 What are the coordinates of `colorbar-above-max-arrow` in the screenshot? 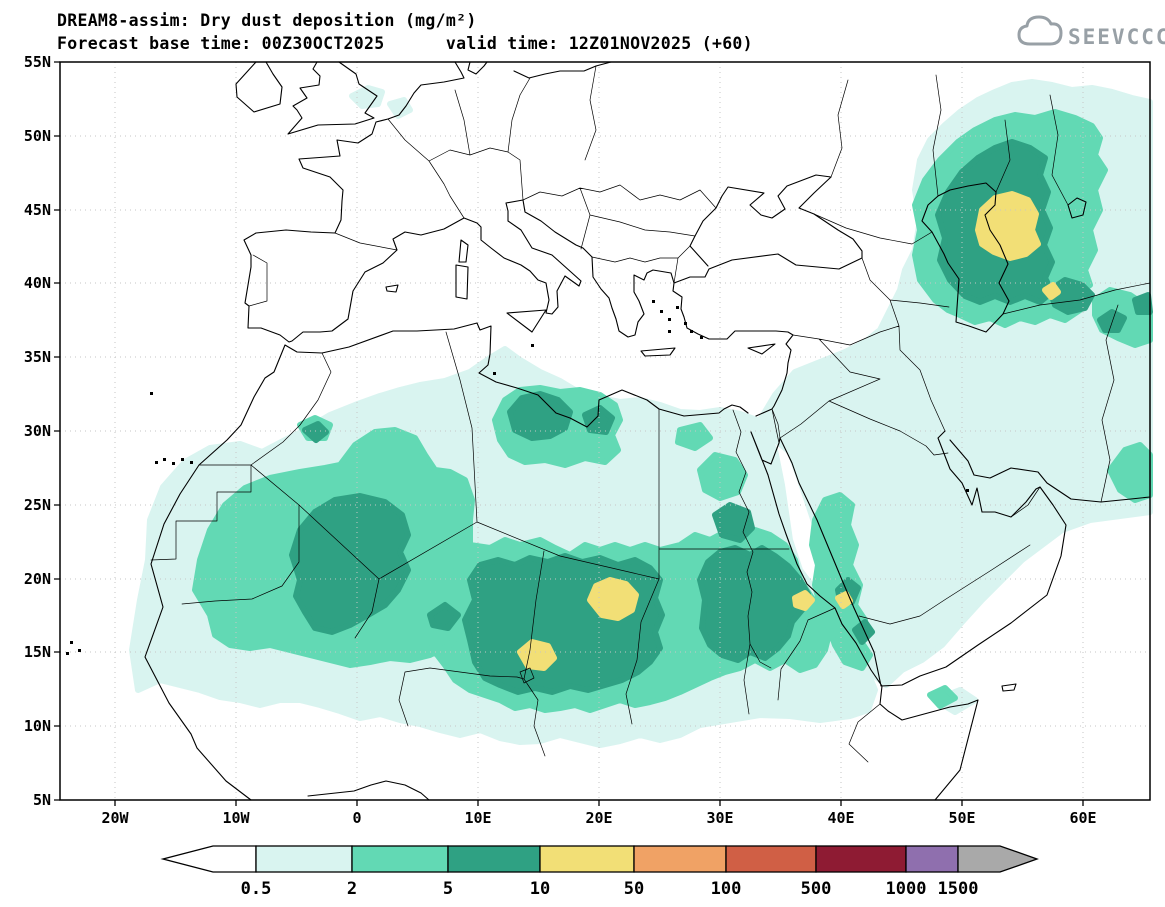 It's located at (998, 859).